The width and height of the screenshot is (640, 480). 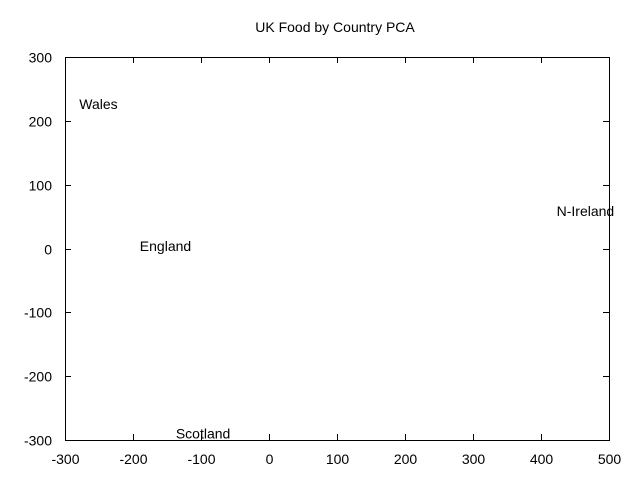 What do you see at coordinates (41, 122) in the screenshot?
I see `y-tick-label: 200` at bounding box center [41, 122].